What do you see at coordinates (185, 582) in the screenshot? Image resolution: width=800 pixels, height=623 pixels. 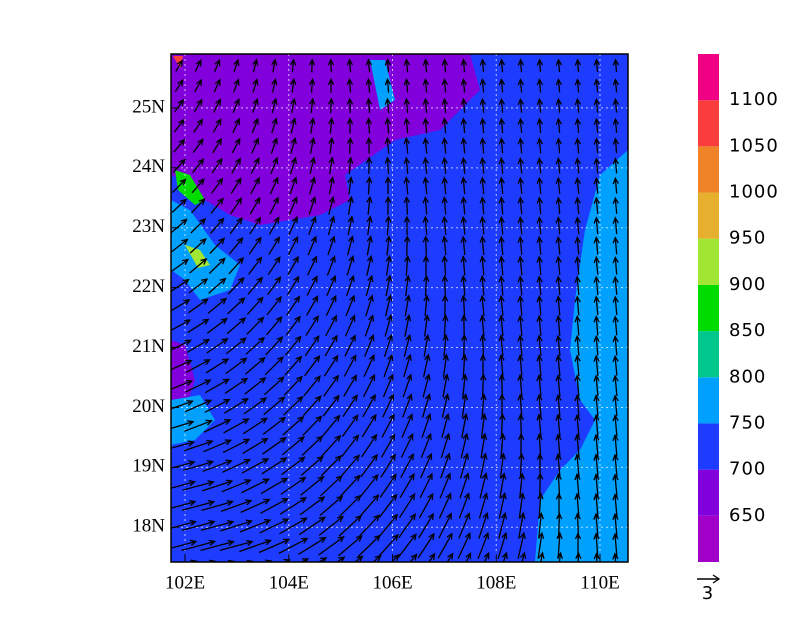 I see `x-tick-label: 102E` at bounding box center [185, 582].